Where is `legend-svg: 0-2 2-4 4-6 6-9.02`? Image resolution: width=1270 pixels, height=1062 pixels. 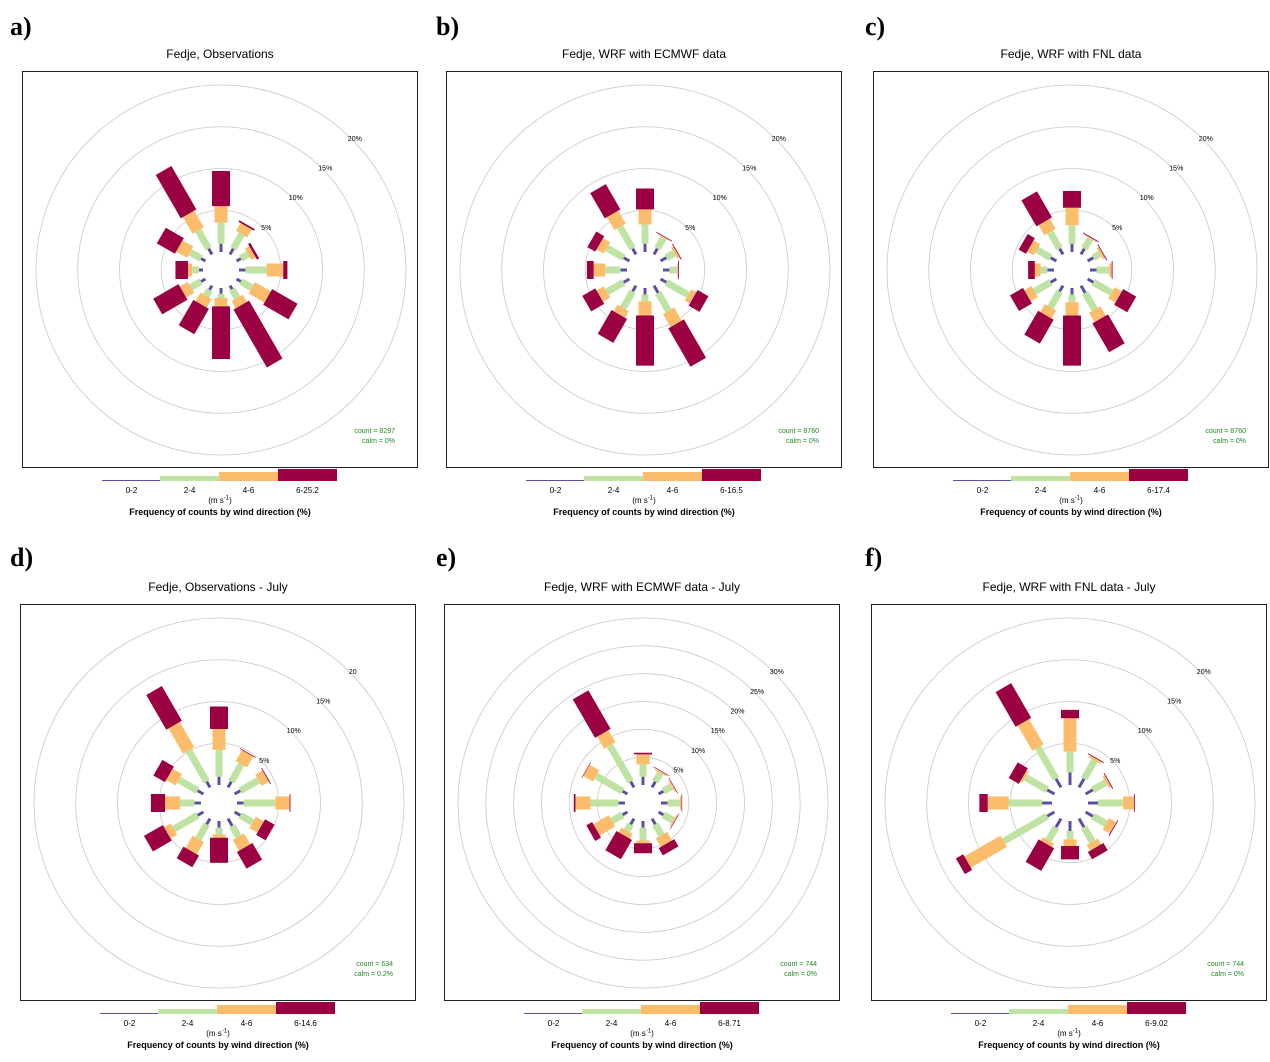 legend-svg: 0-2 2-4 4-6 6-9.02 is located at coordinates (1068, 1015).